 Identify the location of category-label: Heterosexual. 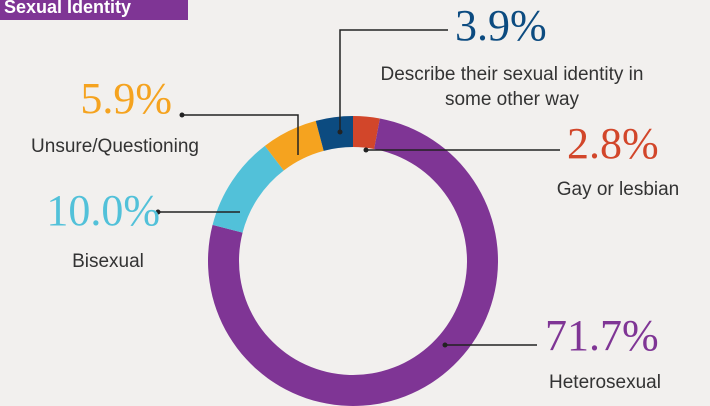
(605, 382).